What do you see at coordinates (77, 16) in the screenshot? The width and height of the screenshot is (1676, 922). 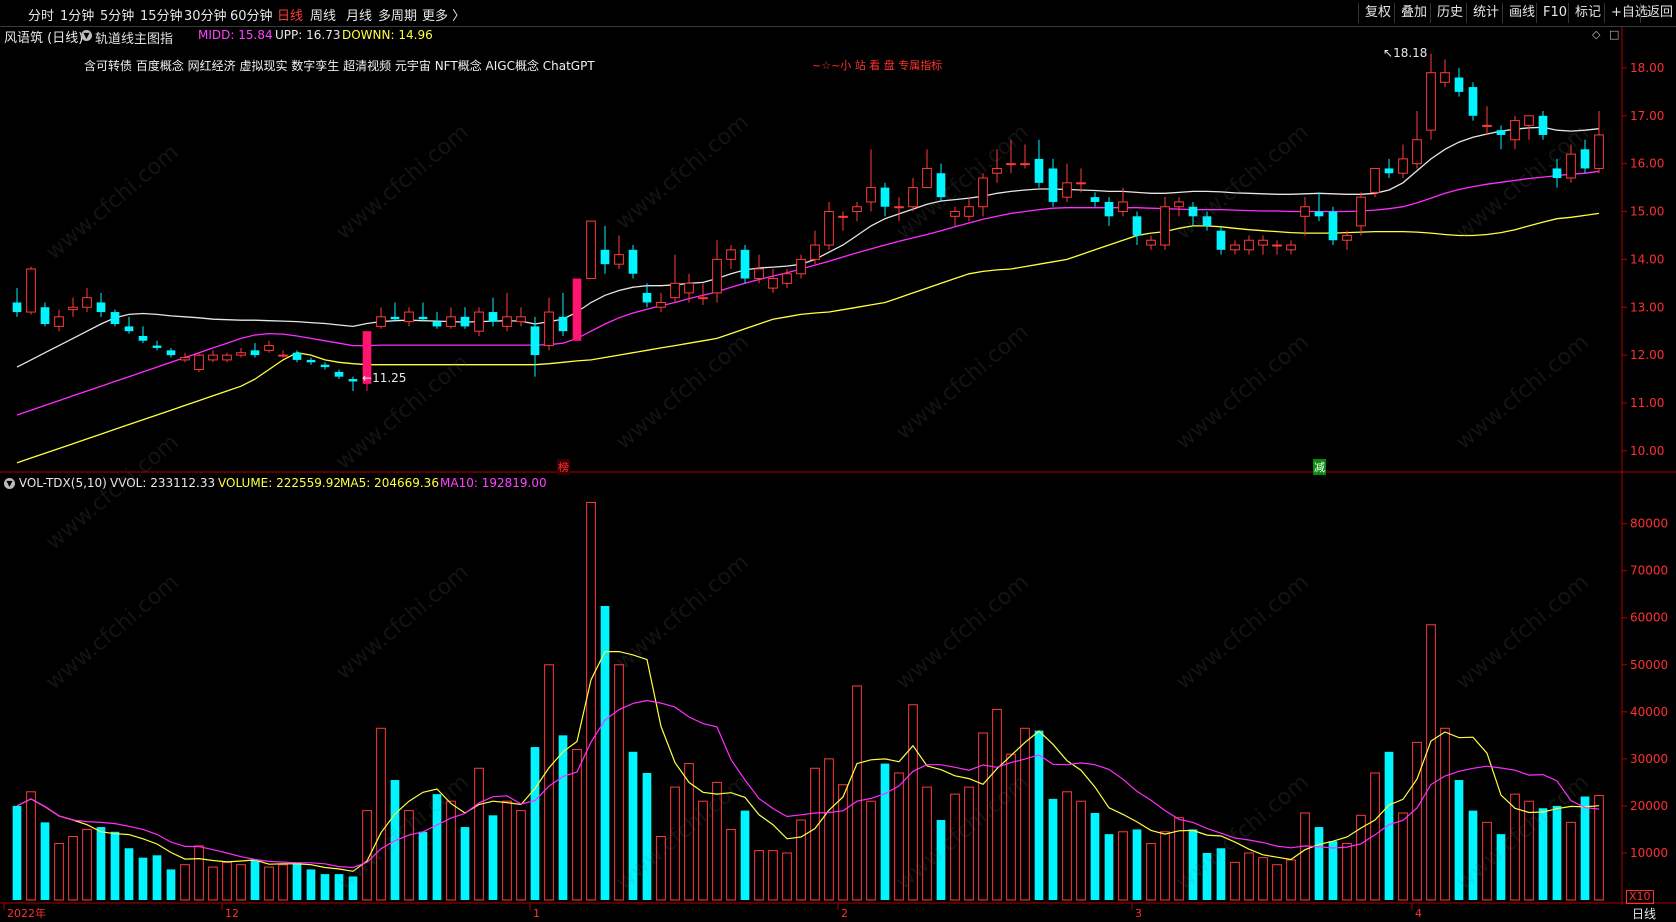 I see `period-1: 1分钟` at bounding box center [77, 16].